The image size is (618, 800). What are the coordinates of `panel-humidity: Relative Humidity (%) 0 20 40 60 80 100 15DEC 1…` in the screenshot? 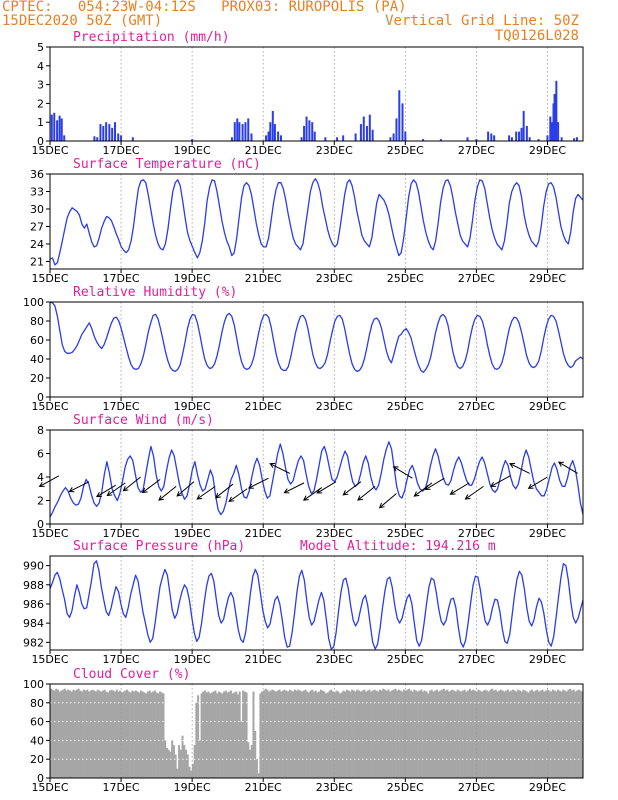 It's located at (303, 349).